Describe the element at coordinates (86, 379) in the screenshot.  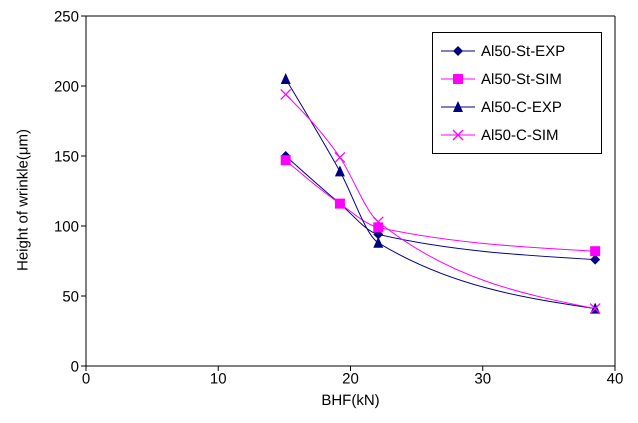
I see `x-tick-label: 0` at that location.